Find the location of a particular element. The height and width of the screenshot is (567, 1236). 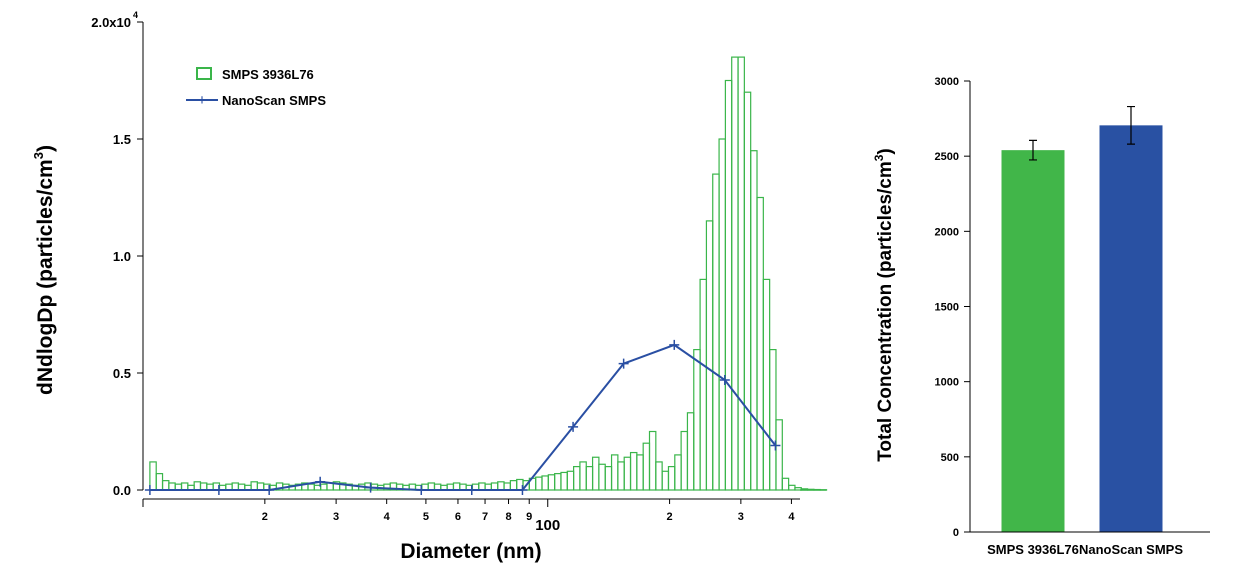

legend-label-smps: SMPS 3936L76 is located at coordinates (268, 74).